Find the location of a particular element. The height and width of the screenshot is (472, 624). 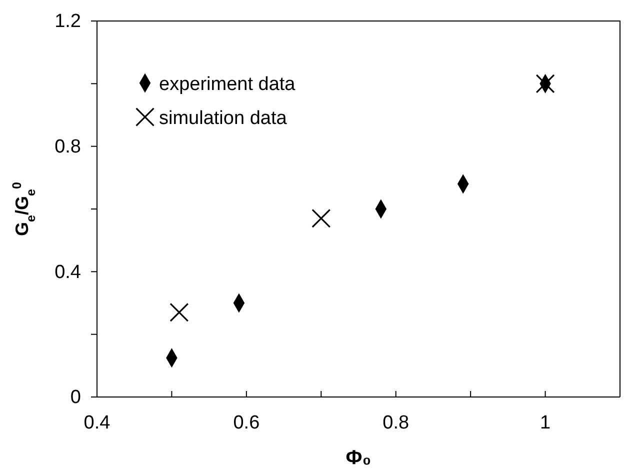

x-tick-label: 0.4 is located at coordinates (97, 423).